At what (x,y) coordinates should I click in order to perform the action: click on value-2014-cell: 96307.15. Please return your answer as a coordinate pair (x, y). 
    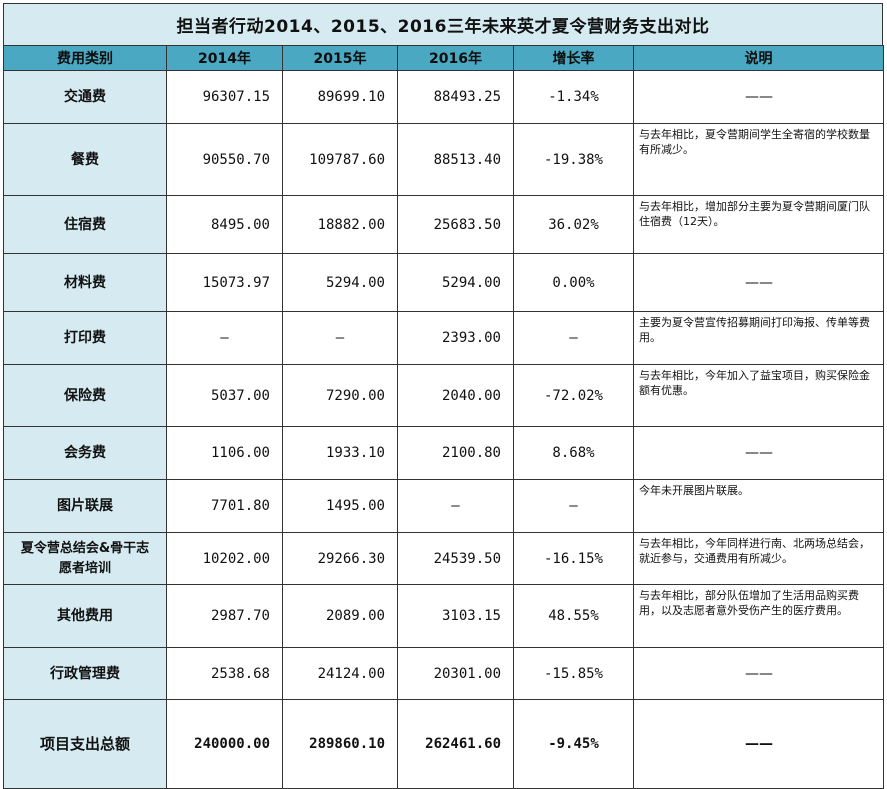
    Looking at the image, I should click on (224, 97).